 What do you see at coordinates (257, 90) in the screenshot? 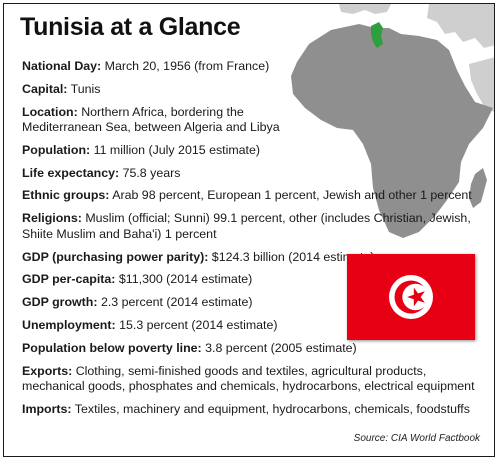
I see `fact-capital: Capital: Tunis` at bounding box center [257, 90].